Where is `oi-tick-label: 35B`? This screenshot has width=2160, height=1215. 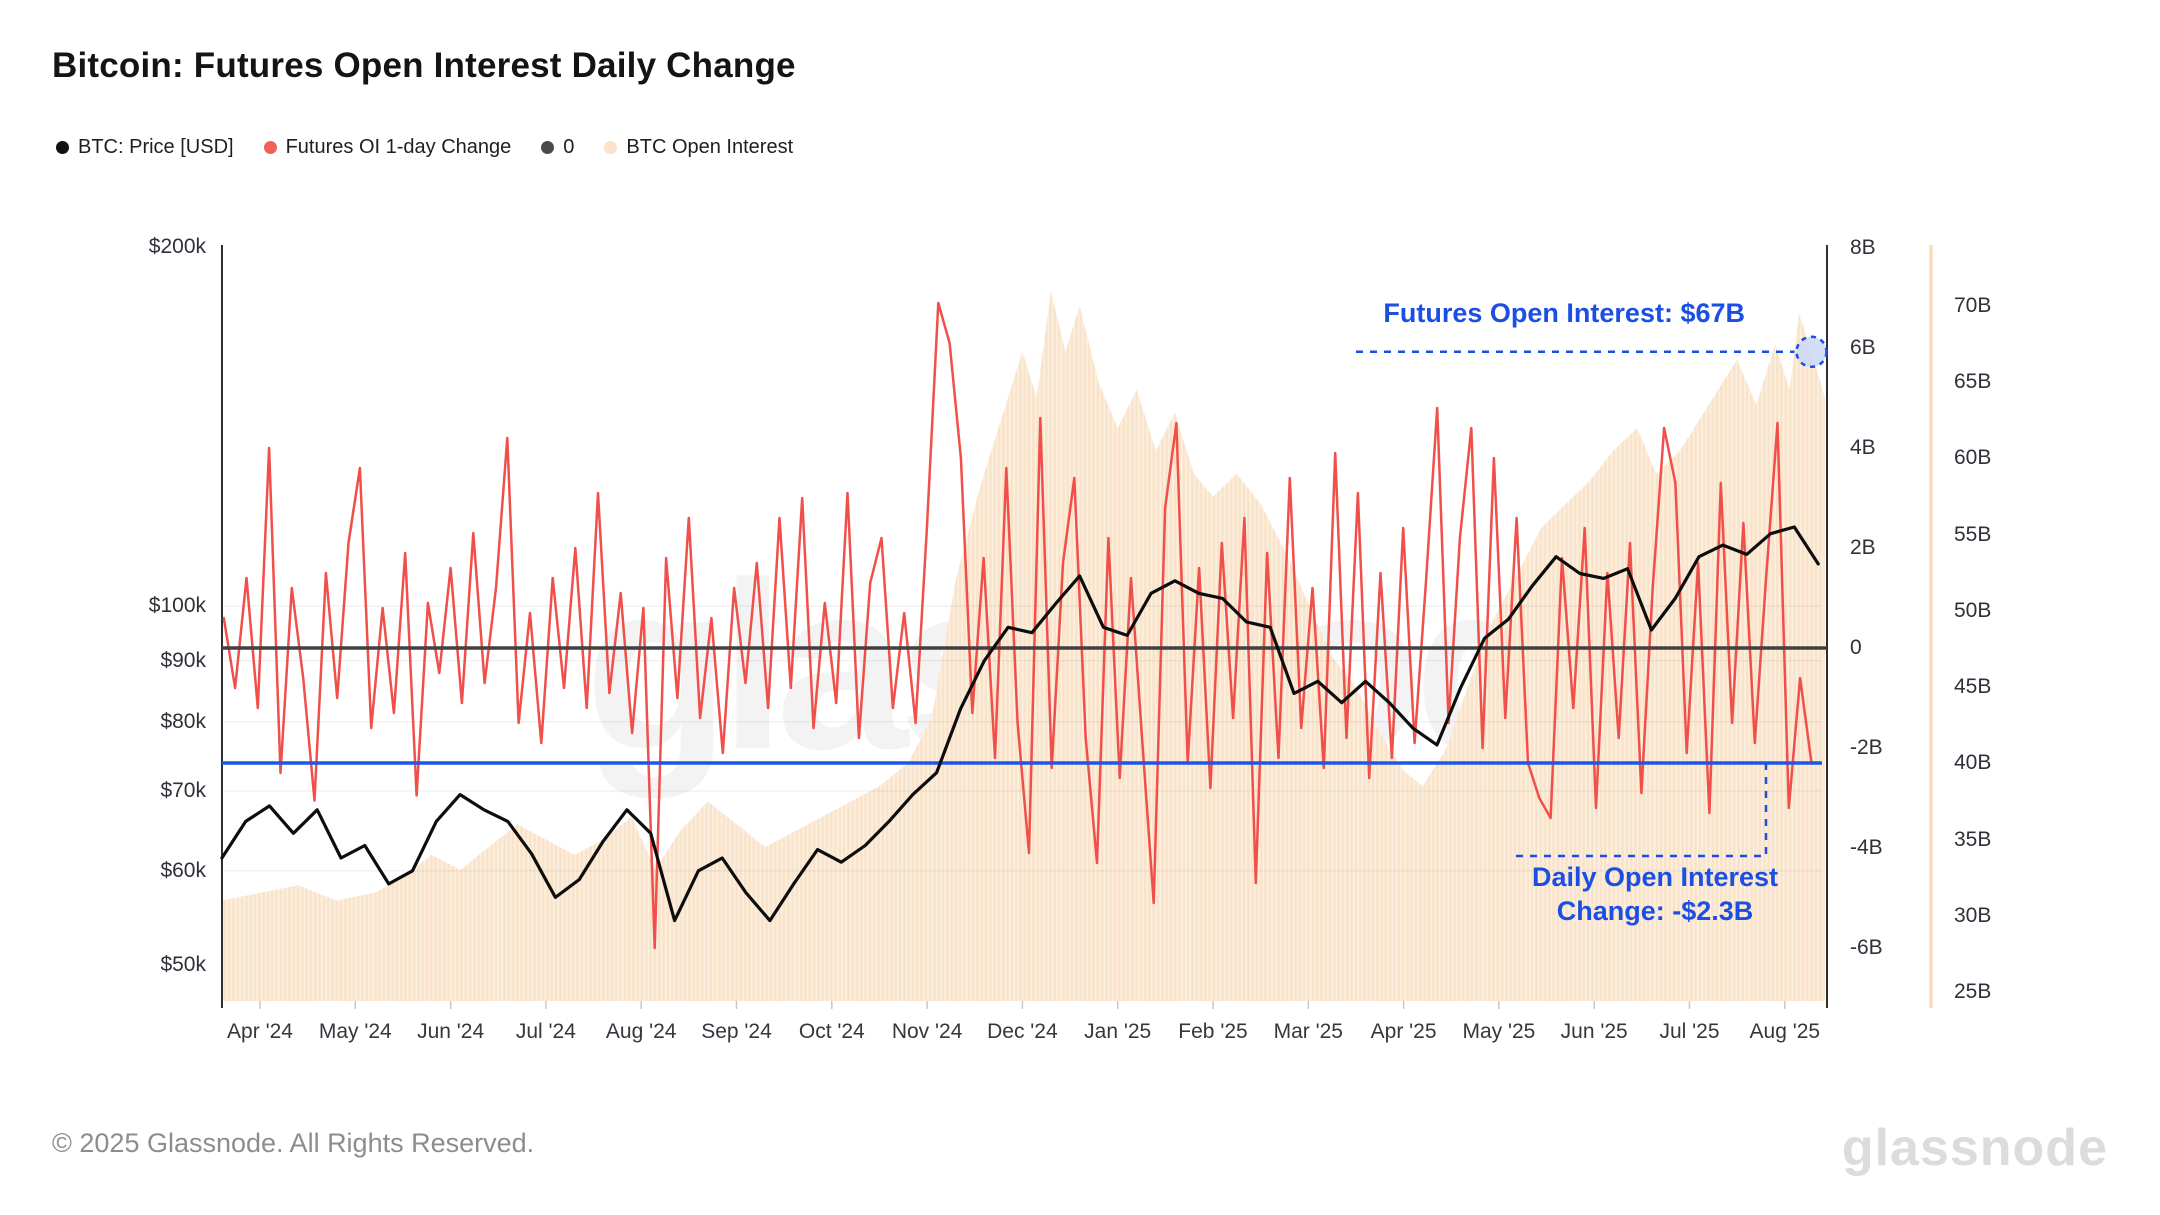
oi-tick-label: 35B is located at coordinates (1973, 839).